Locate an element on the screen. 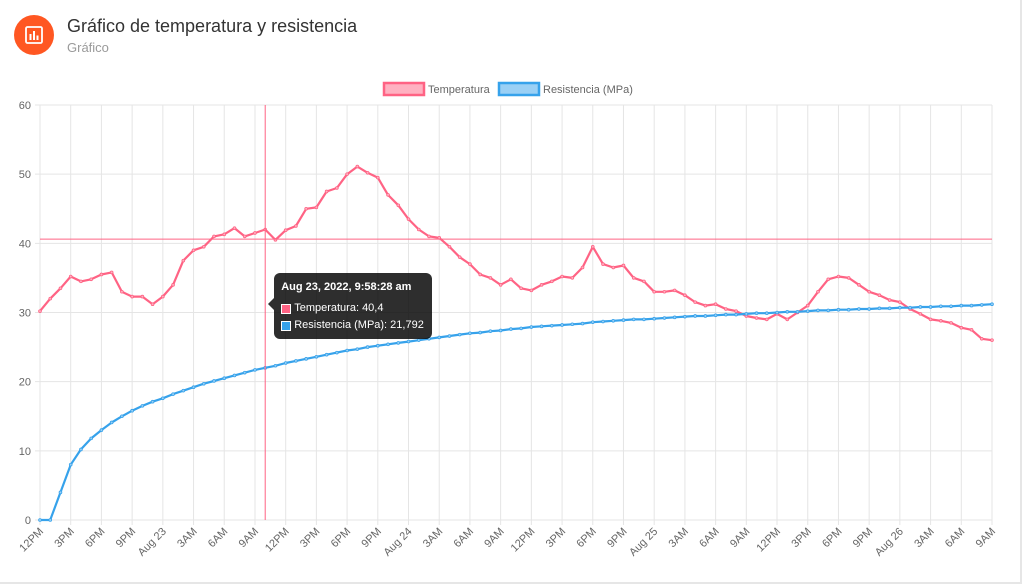  legend-item-temperatura: Temperatura is located at coordinates (436, 89).